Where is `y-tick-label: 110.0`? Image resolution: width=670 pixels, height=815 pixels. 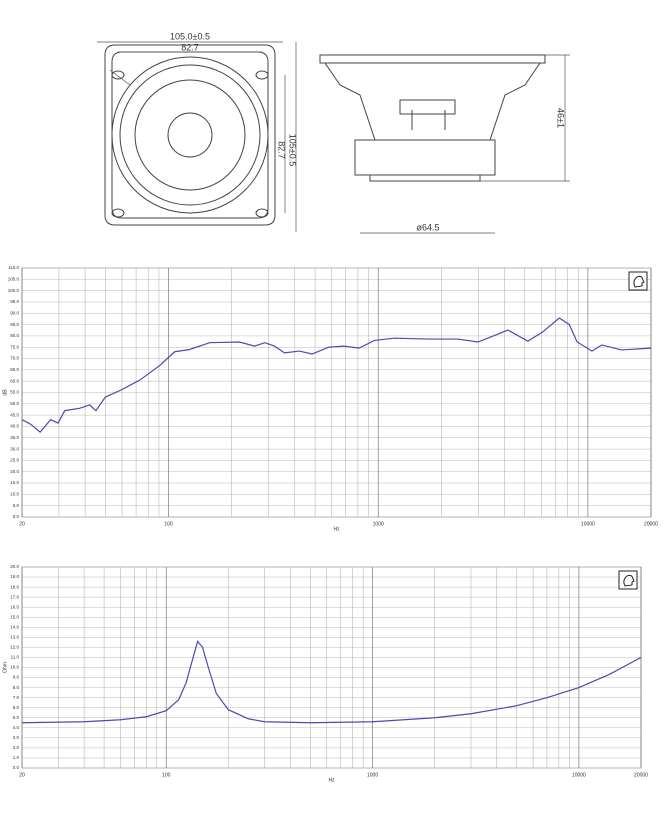 y-tick-label: 110.0 is located at coordinates (13, 267).